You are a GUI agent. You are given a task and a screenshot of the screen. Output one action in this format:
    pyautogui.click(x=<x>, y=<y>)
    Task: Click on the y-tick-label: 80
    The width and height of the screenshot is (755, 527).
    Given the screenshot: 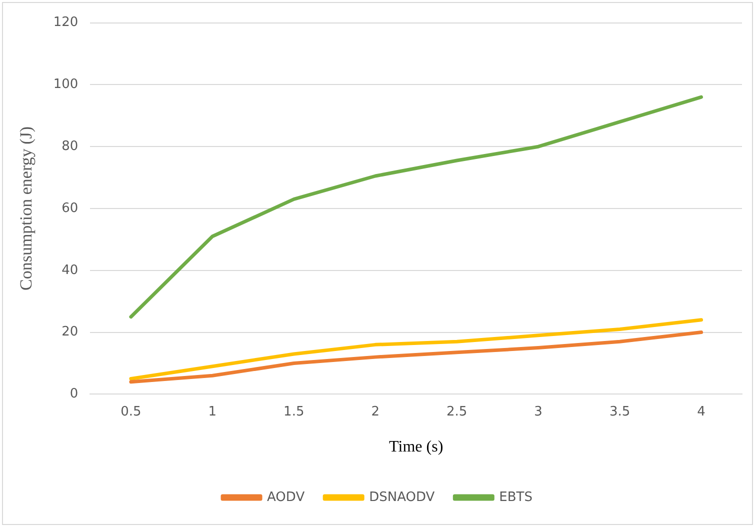 What is the action you would take?
    pyautogui.click(x=70, y=146)
    